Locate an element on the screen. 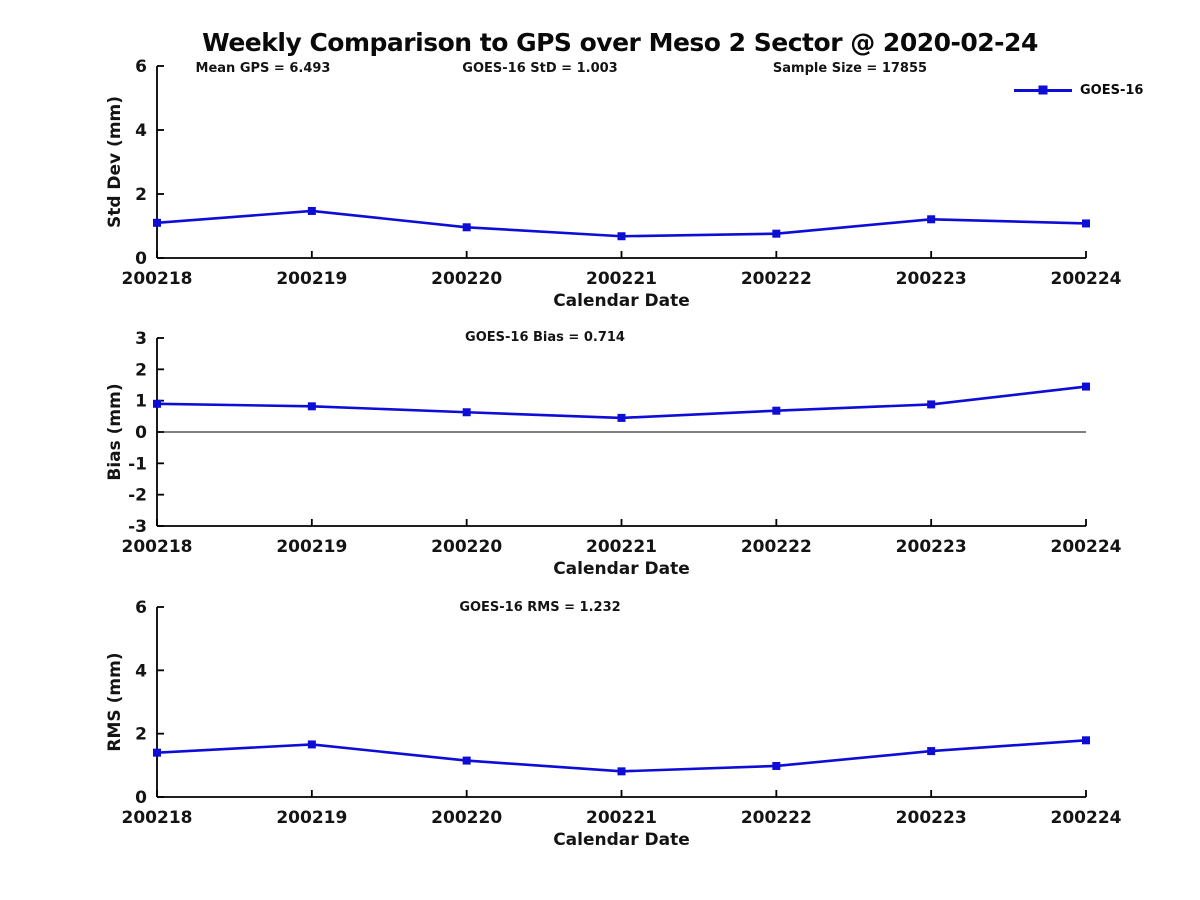 The width and height of the screenshot is (1200, 900). legend-square-marker-icon is located at coordinates (1043, 90).